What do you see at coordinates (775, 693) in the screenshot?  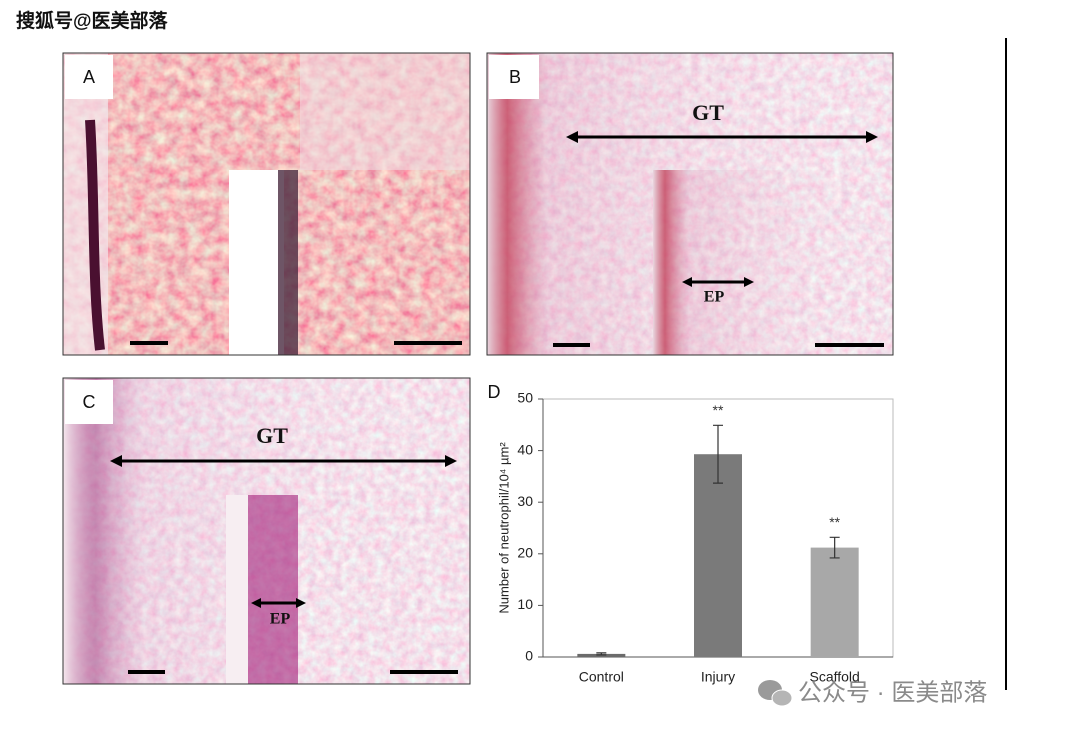 I see `wechat-icon` at bounding box center [775, 693].